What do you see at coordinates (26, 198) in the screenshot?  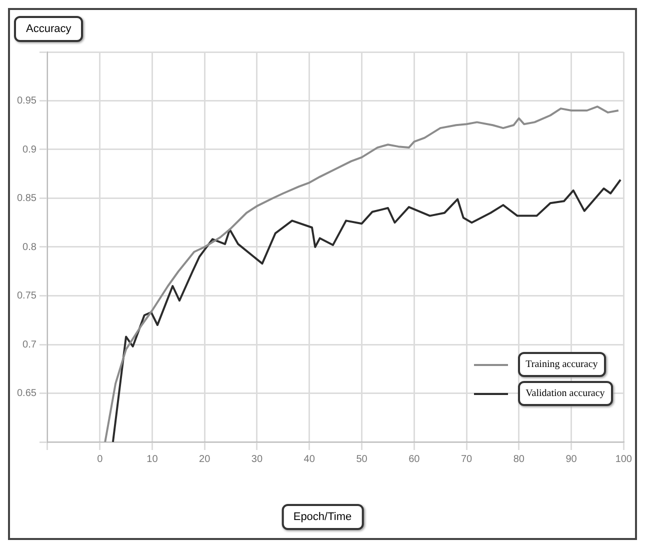 I see `y-tick-label: 0.85` at bounding box center [26, 198].